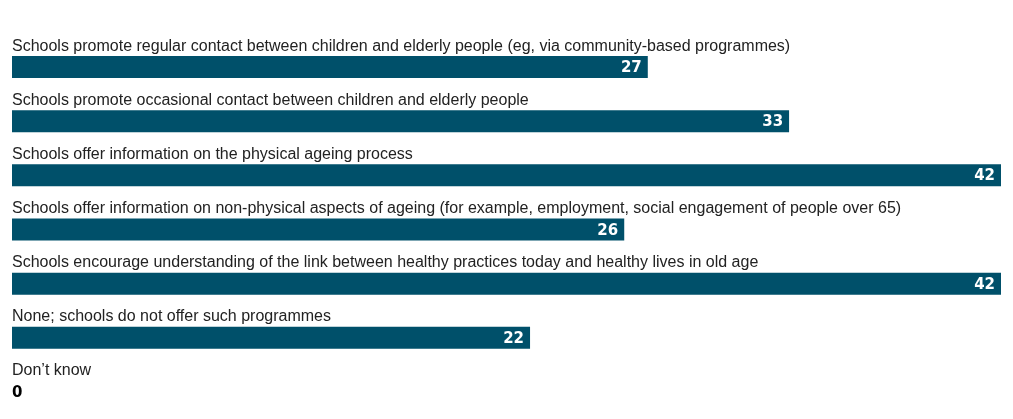  Describe the element at coordinates (514, 337) in the screenshot. I see `data-label: 22` at that location.